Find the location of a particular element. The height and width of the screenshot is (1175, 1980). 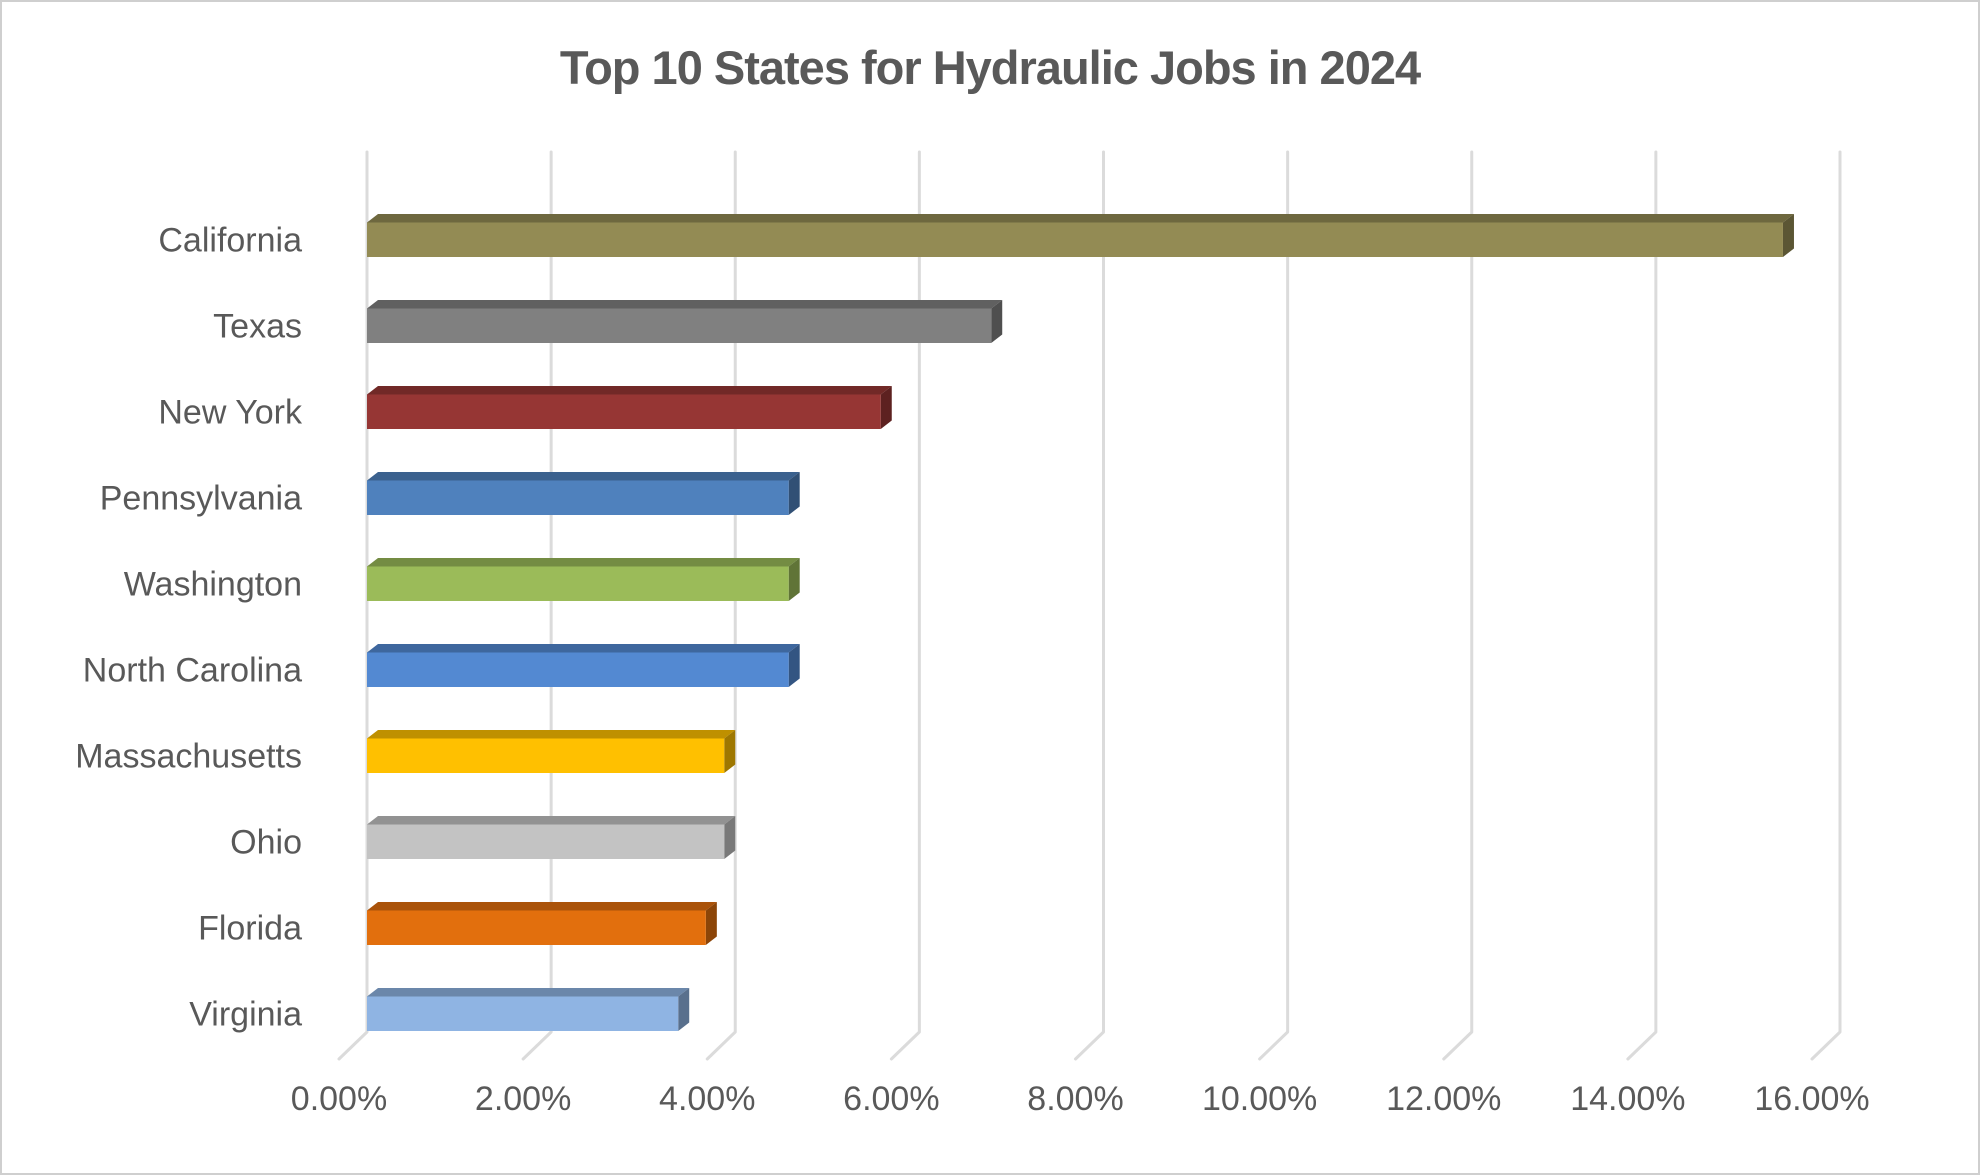

bar-texas is located at coordinates (685, 321).